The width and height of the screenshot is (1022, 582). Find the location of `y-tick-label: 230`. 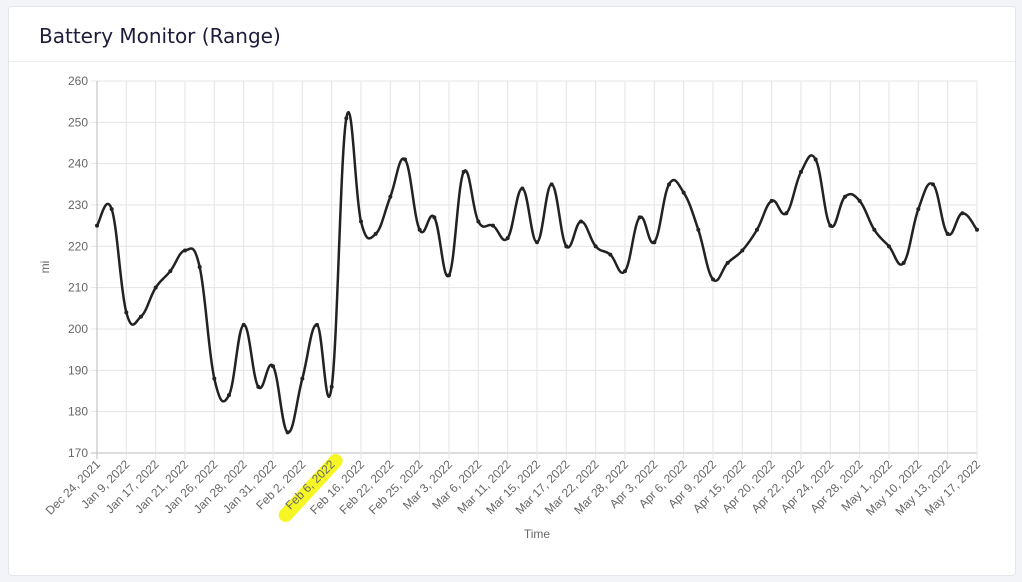

y-tick-label: 230 is located at coordinates (78, 205).